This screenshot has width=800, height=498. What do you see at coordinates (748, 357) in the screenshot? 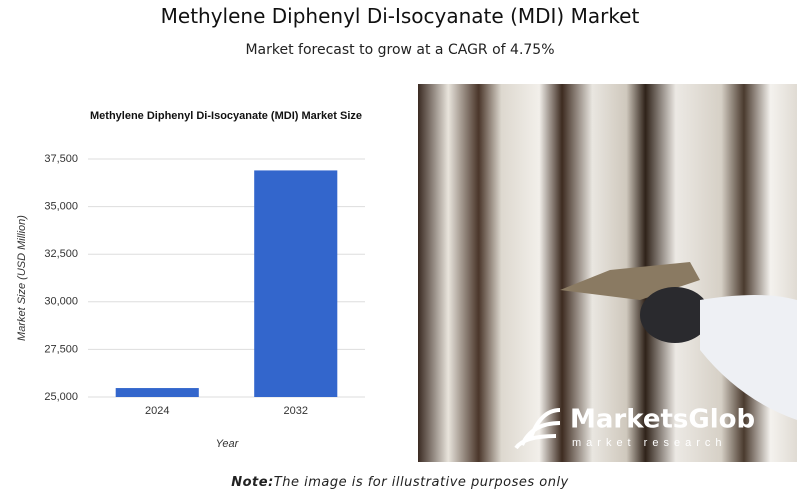
I see `sleeve` at bounding box center [748, 357].